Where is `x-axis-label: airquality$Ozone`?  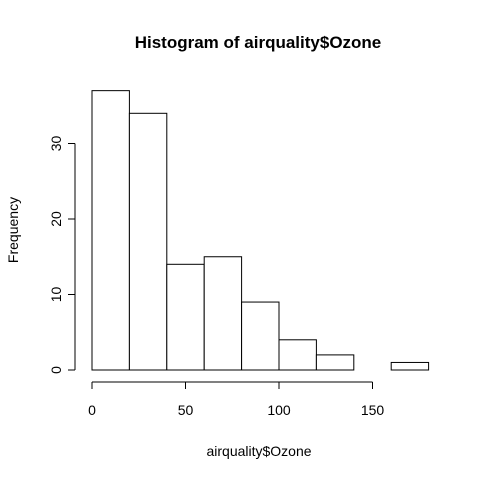 x-axis-label: airquality$Ozone is located at coordinates (258, 451).